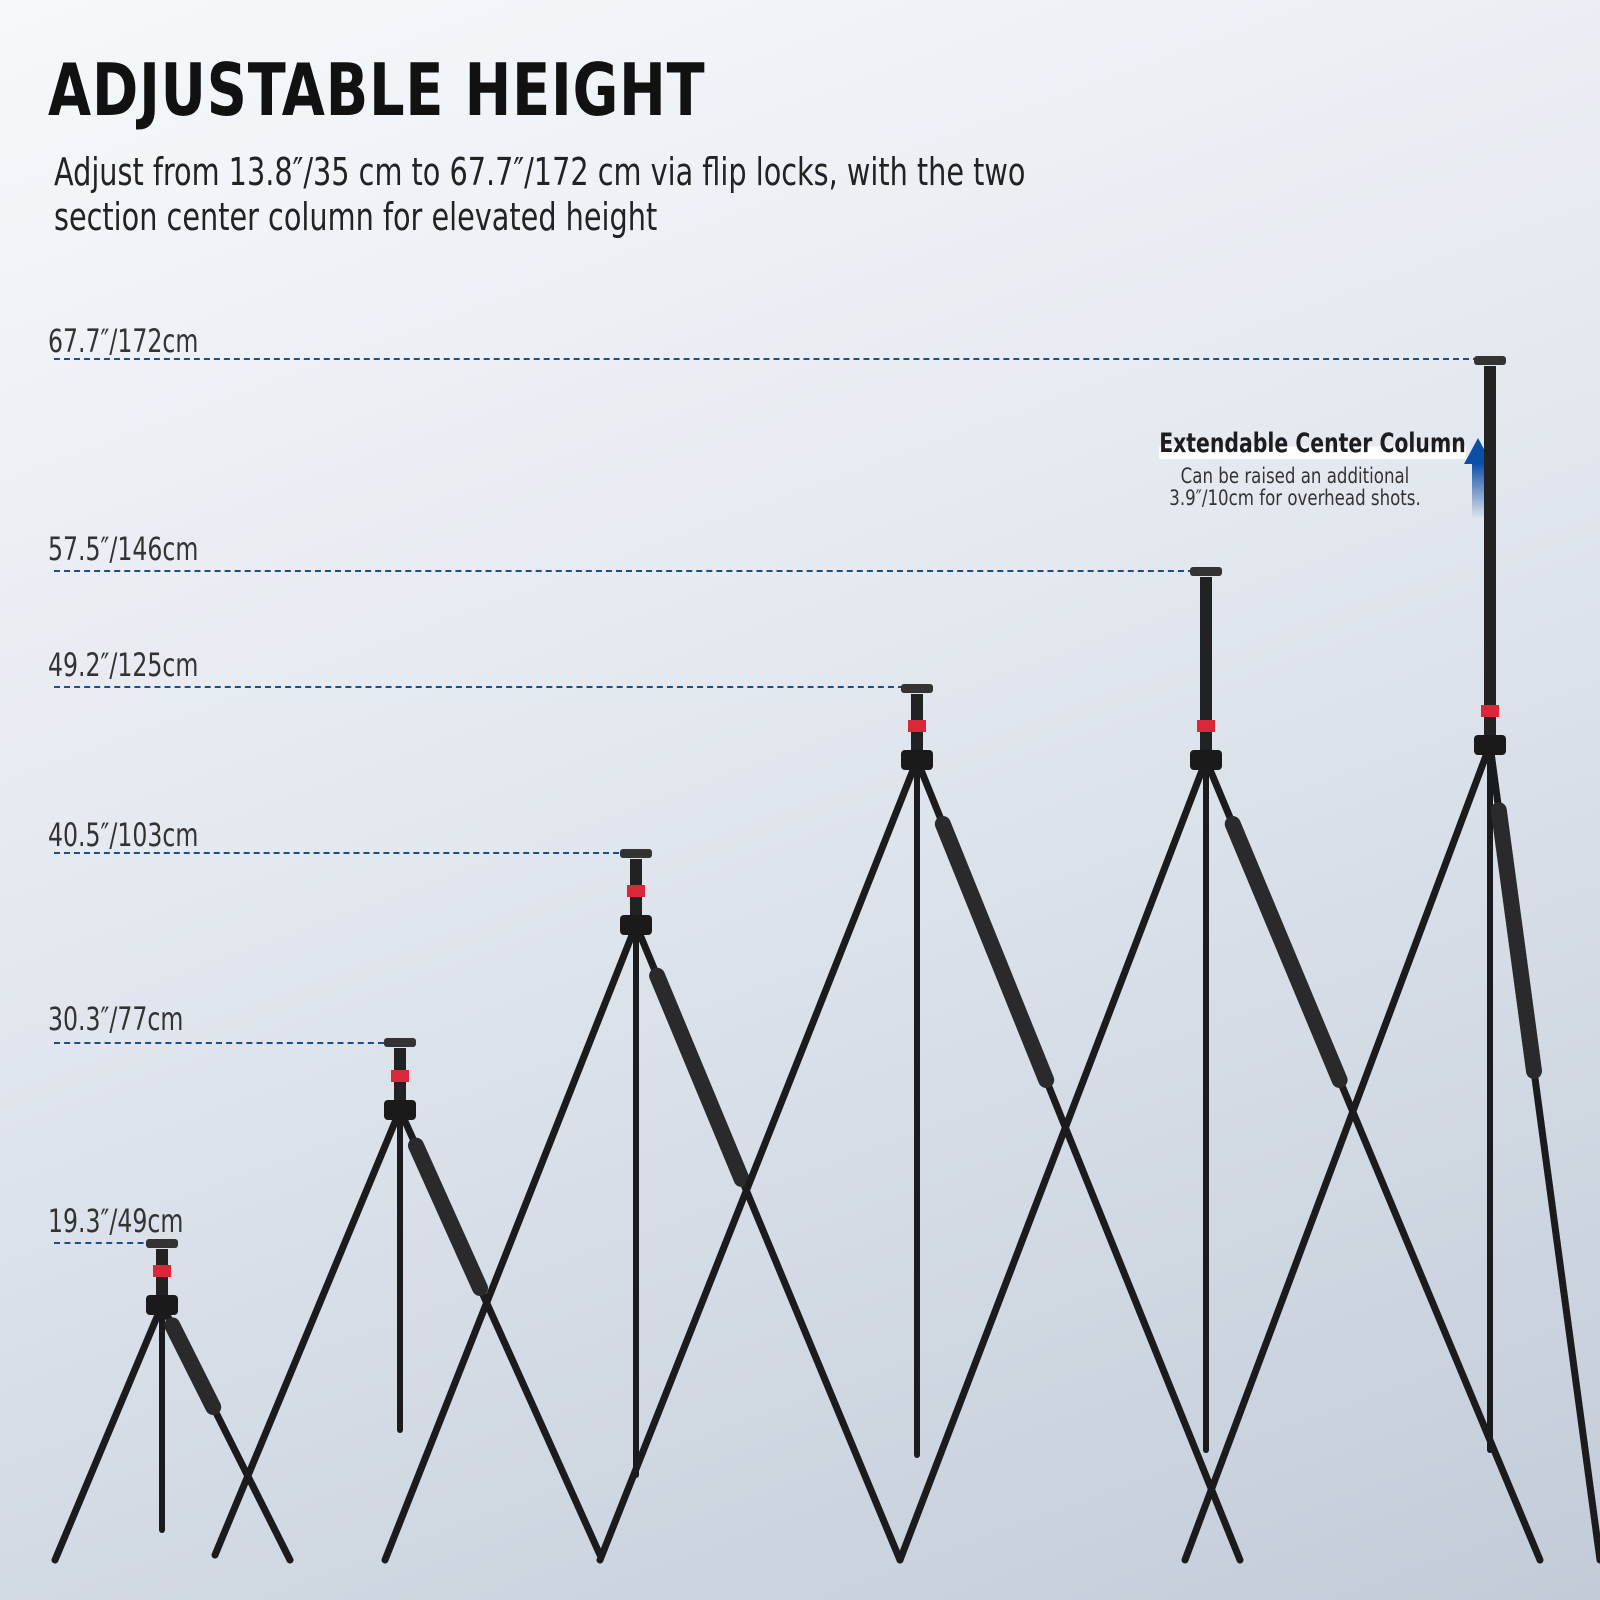  Describe the element at coordinates (307, 1332) in the screenshot. I see `tripod-1-leg` at that location.